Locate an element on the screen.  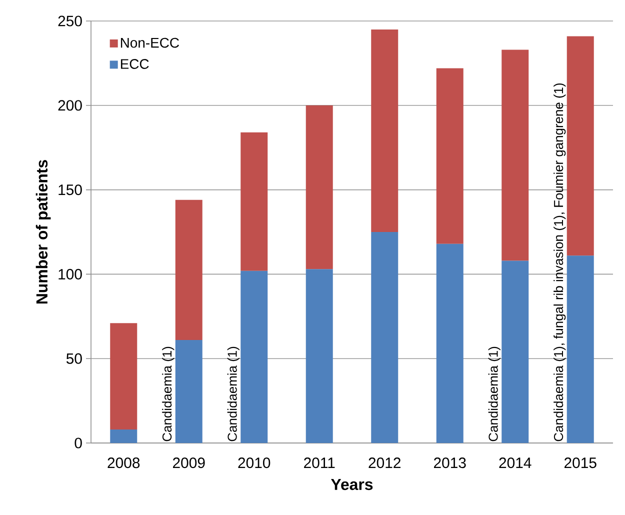
y-tick-label: 250 is located at coordinates (70, 21).